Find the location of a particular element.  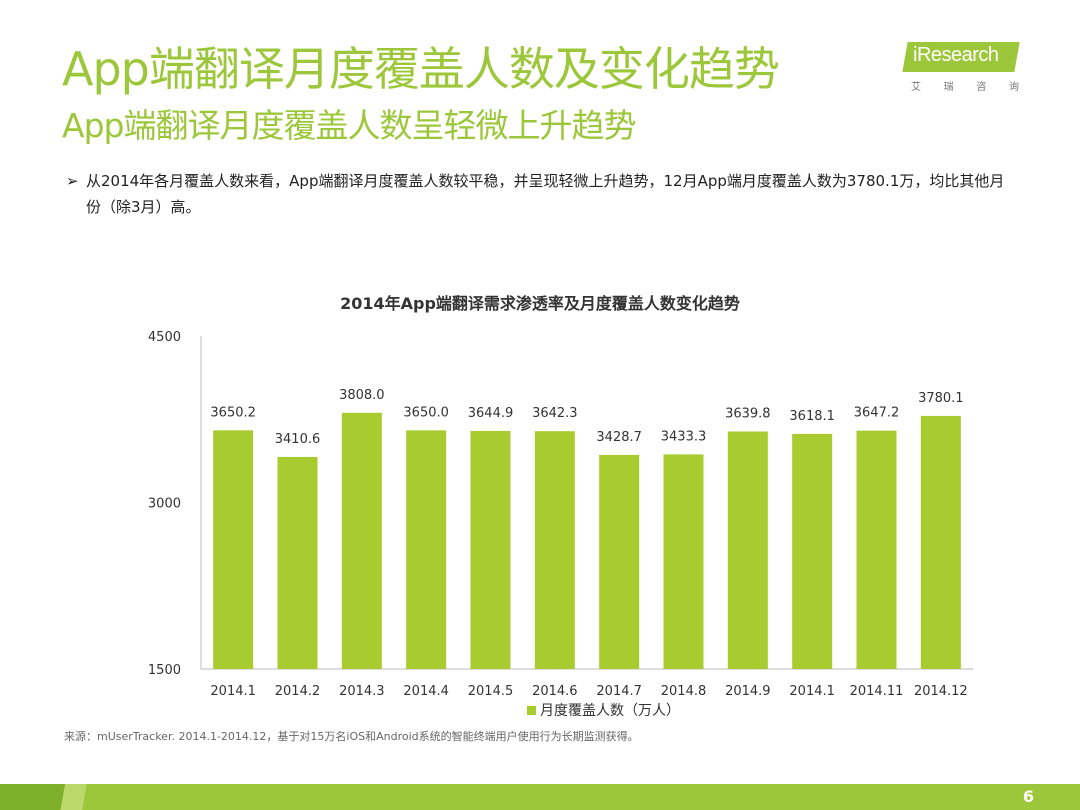

logo-char: 瑞 is located at coordinates (948, 87).